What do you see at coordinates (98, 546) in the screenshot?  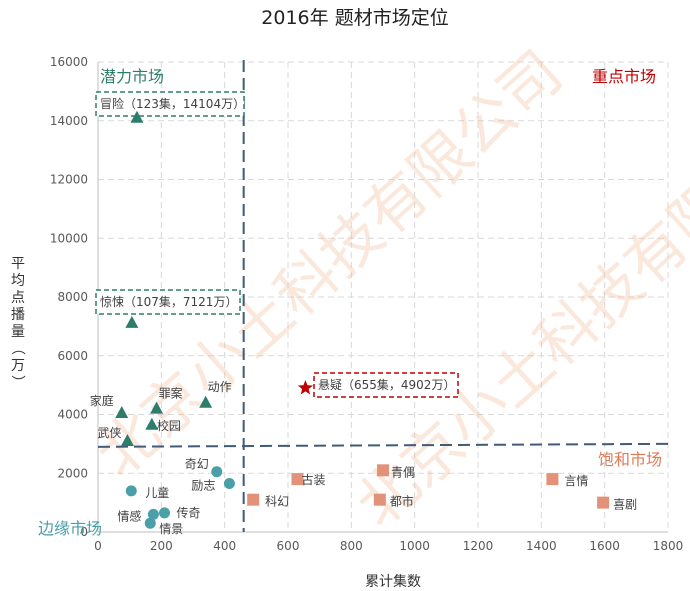 I see `x-tick-label: 0` at bounding box center [98, 546].